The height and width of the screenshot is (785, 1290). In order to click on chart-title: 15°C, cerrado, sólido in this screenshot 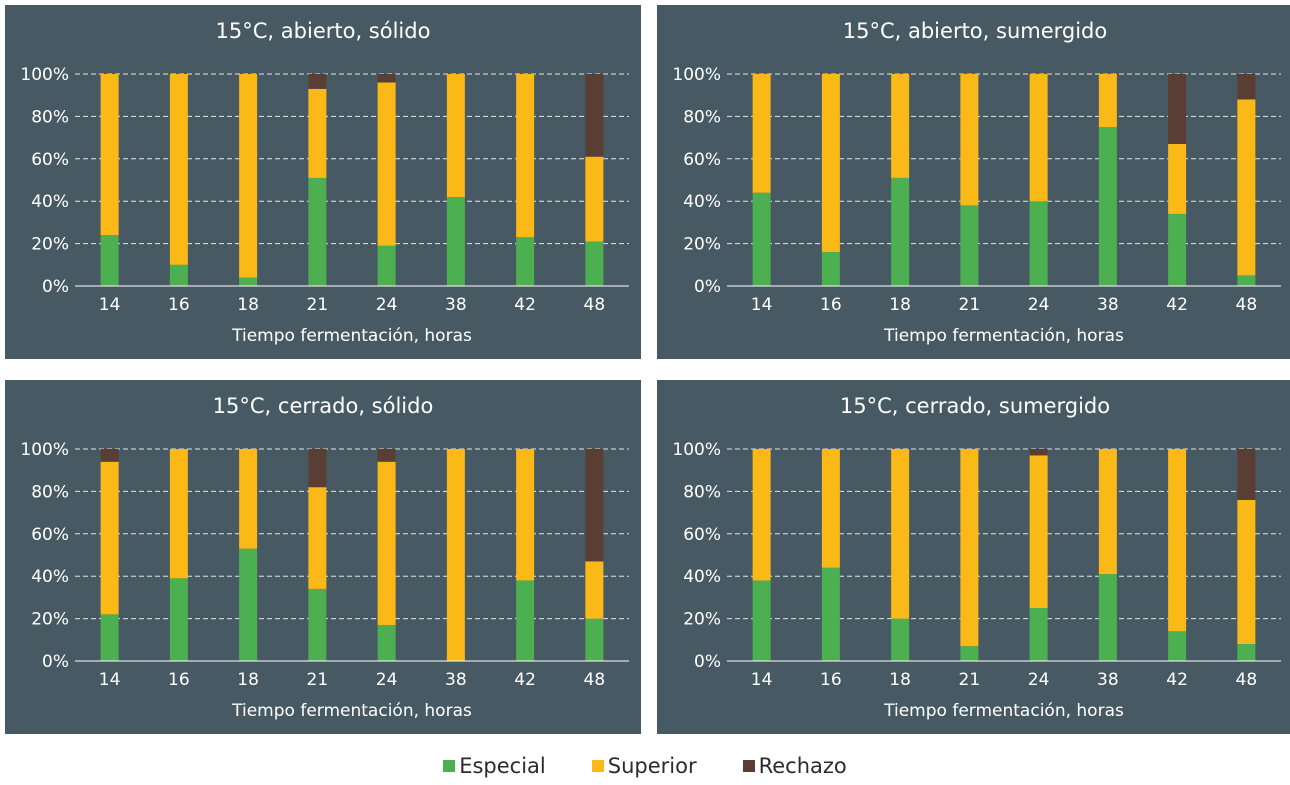, I will do `click(323, 406)`.